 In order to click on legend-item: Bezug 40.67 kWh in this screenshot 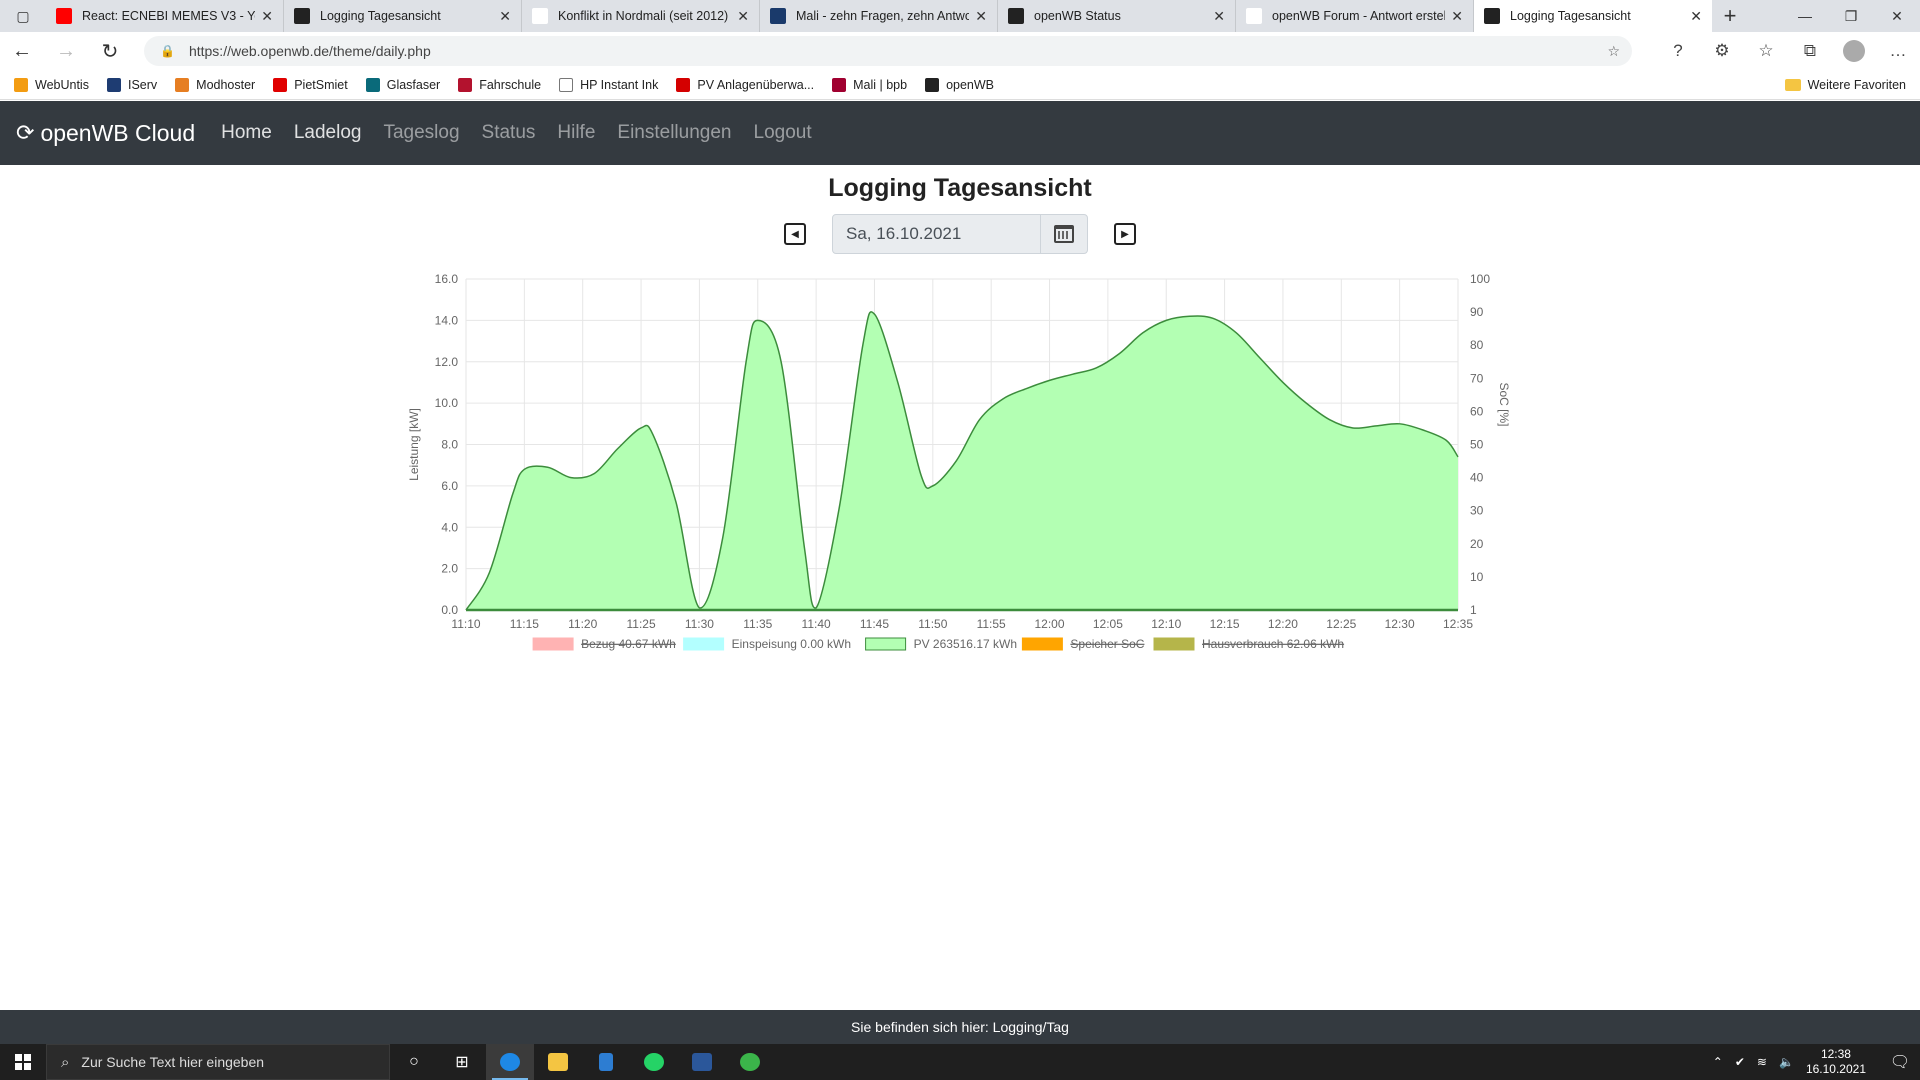, I will do `click(604, 644)`.